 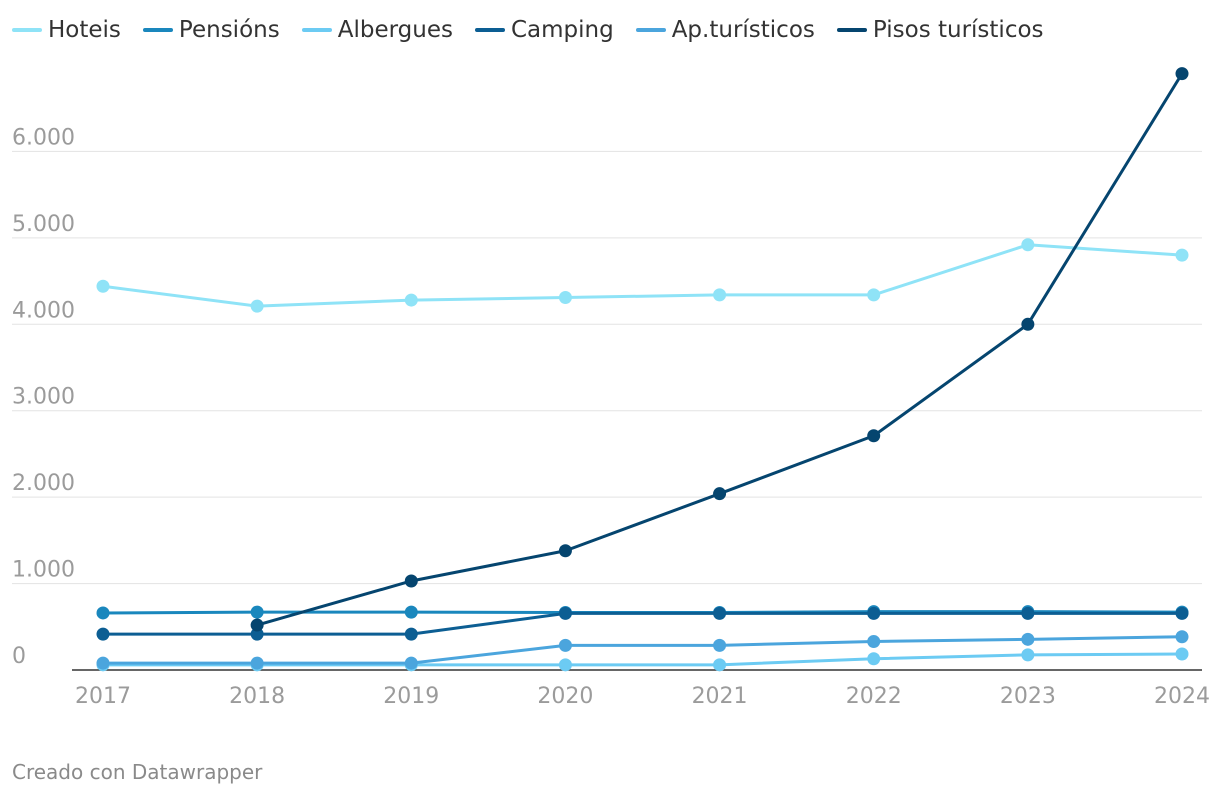 I want to click on y-tick-label: 6.000, so click(x=43, y=137).